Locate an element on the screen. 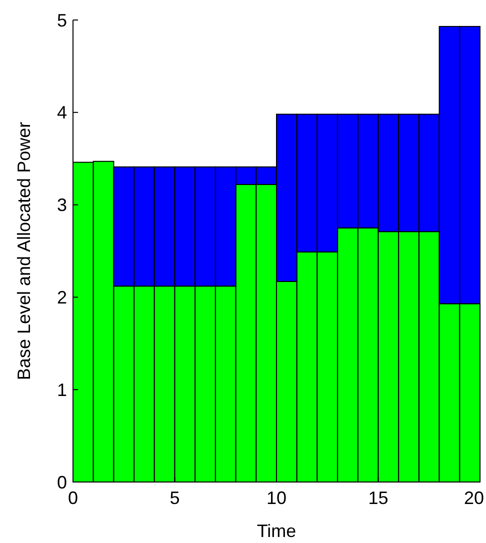  x-axis-title: Time is located at coordinates (276, 531).